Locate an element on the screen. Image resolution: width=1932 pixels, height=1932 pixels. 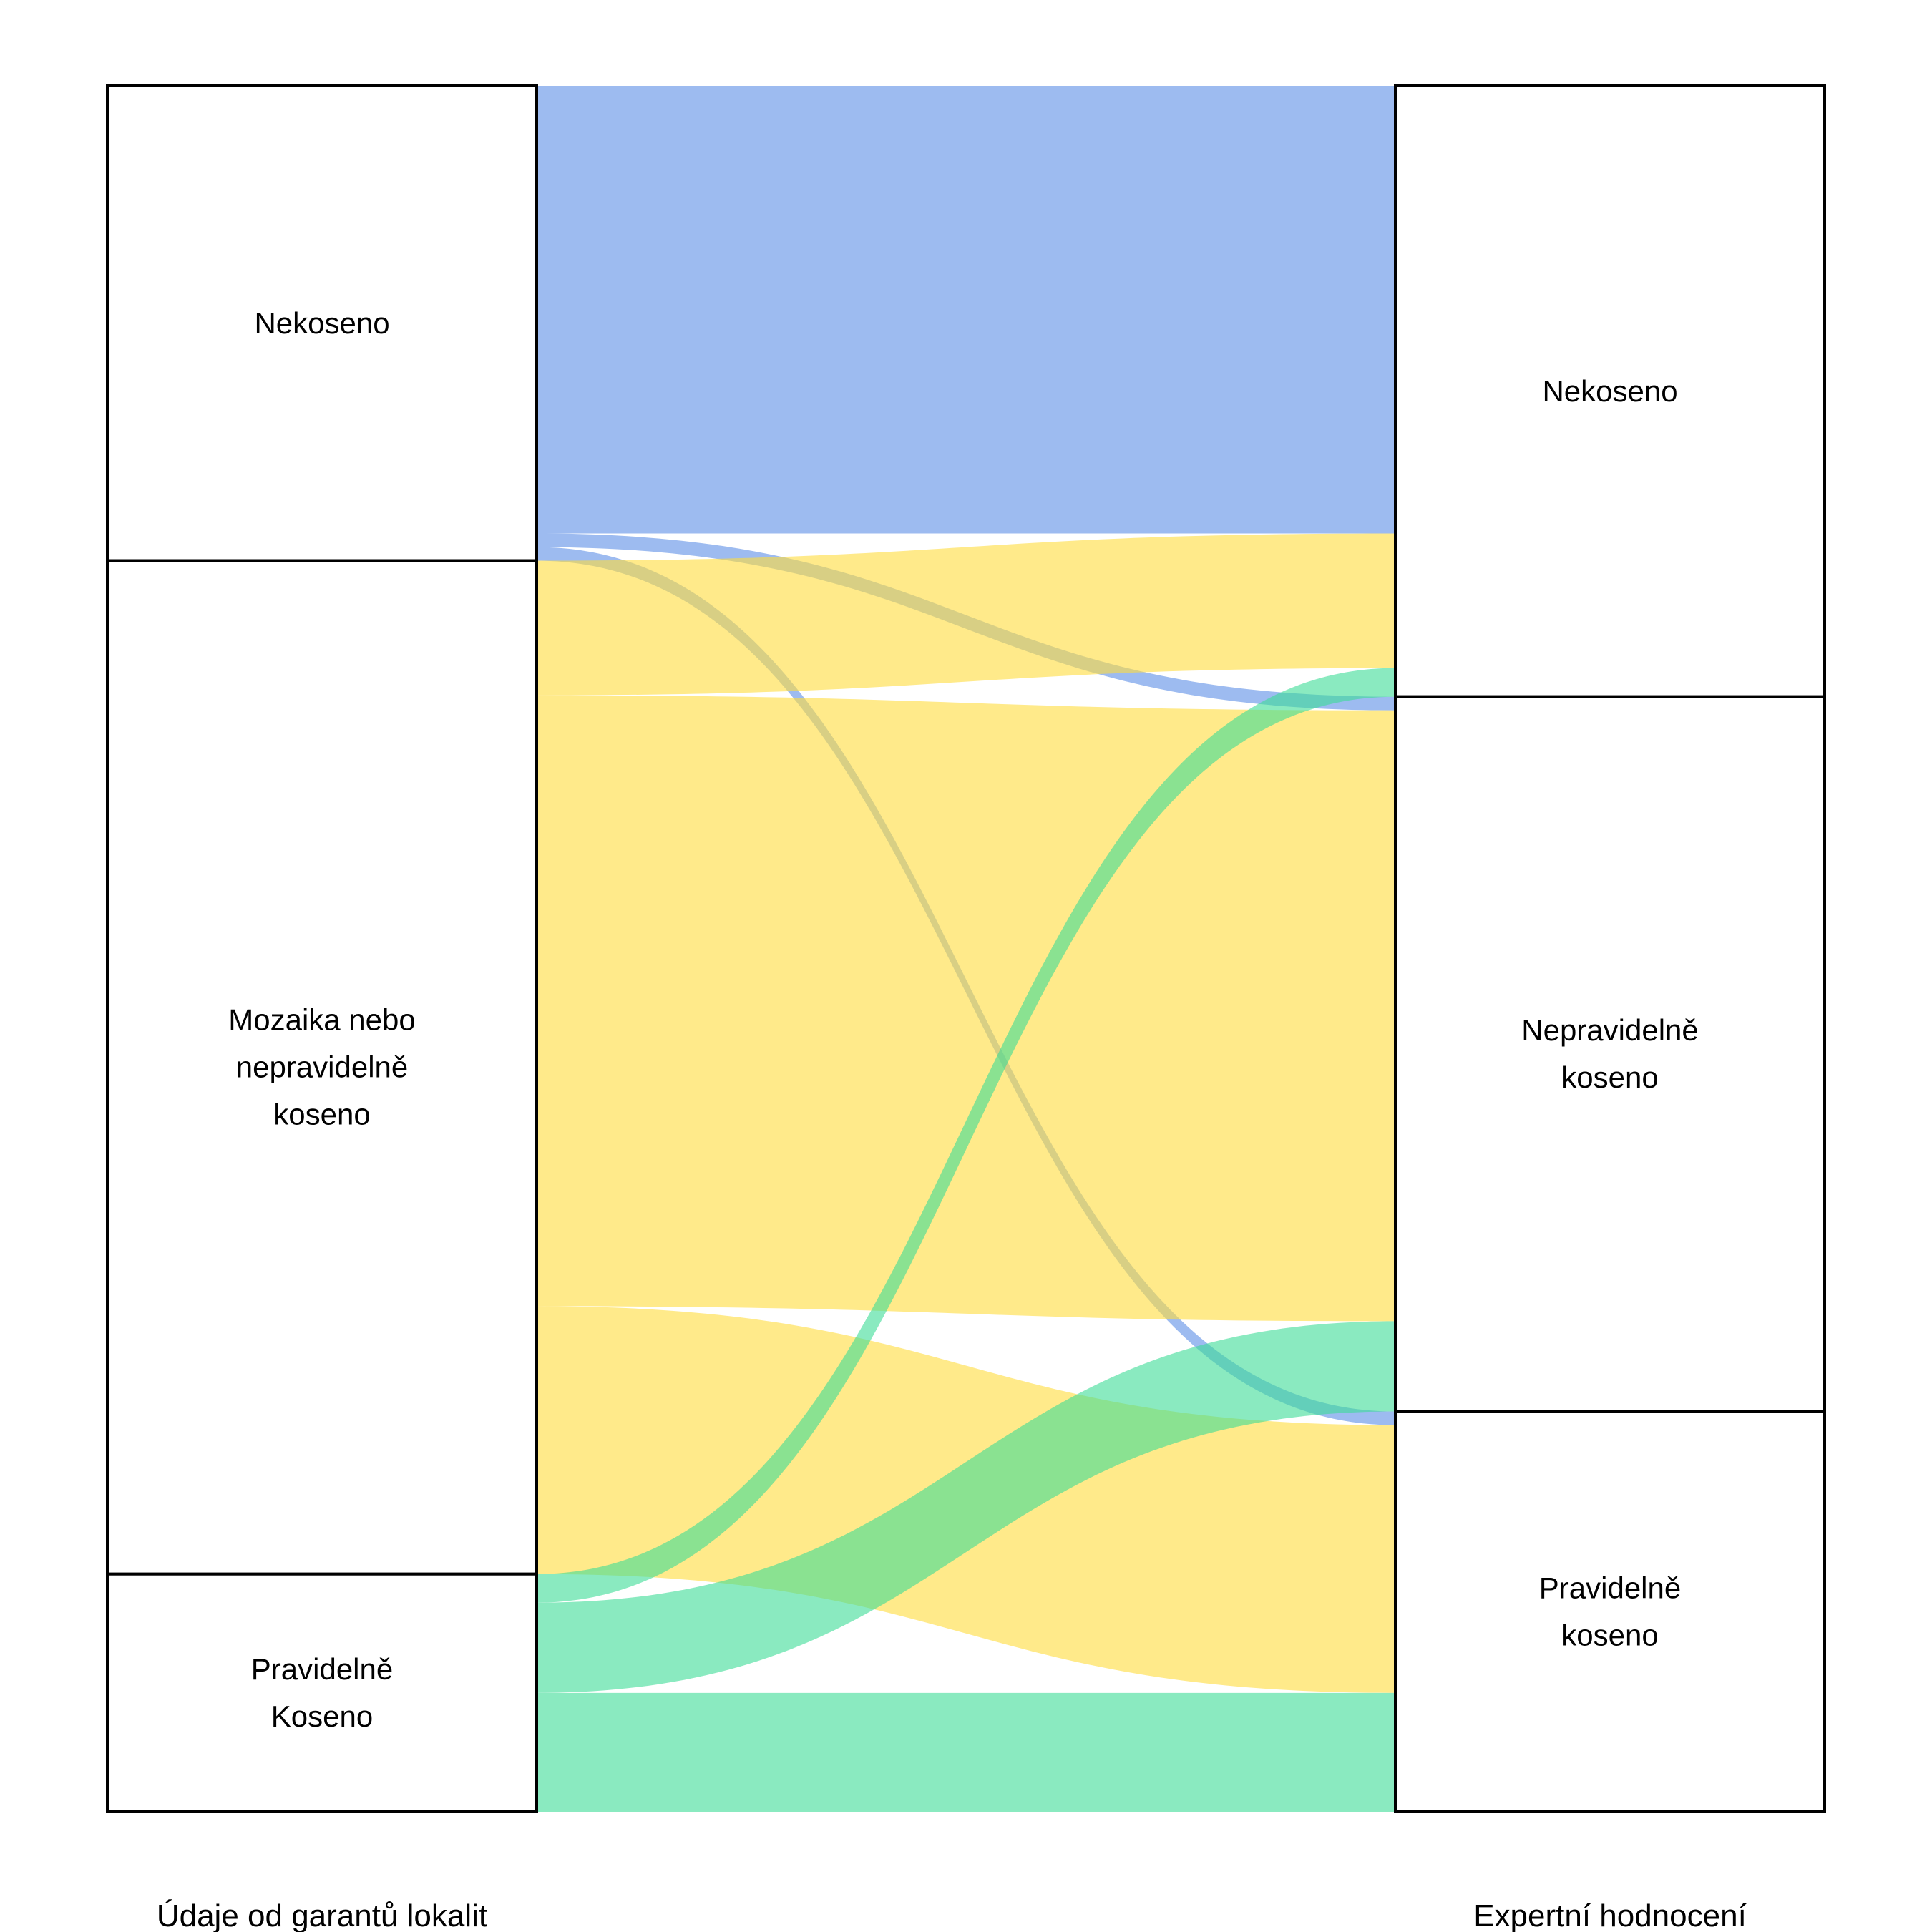
node-label-R_pra: Pravidelně koseno is located at coordinates (1610, 1611).